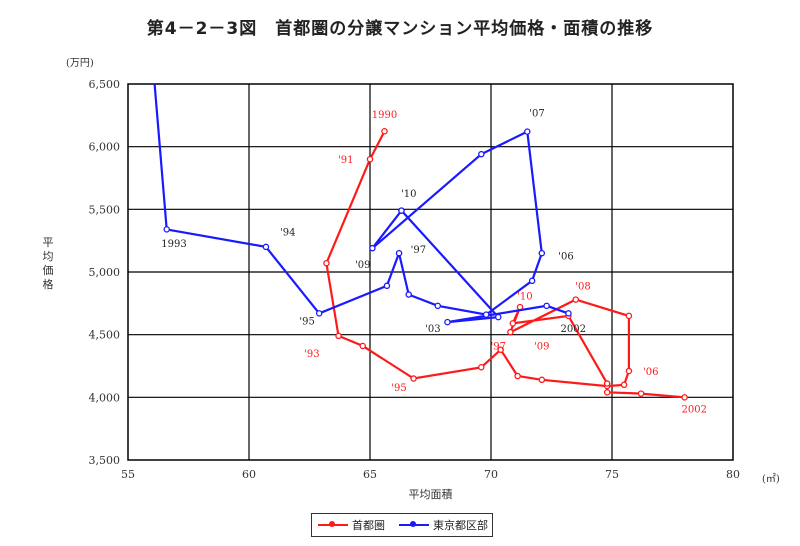 The width and height of the screenshot is (800, 546). What do you see at coordinates (105, 147) in the screenshot?
I see `y-tick-label: 6,000` at bounding box center [105, 147].